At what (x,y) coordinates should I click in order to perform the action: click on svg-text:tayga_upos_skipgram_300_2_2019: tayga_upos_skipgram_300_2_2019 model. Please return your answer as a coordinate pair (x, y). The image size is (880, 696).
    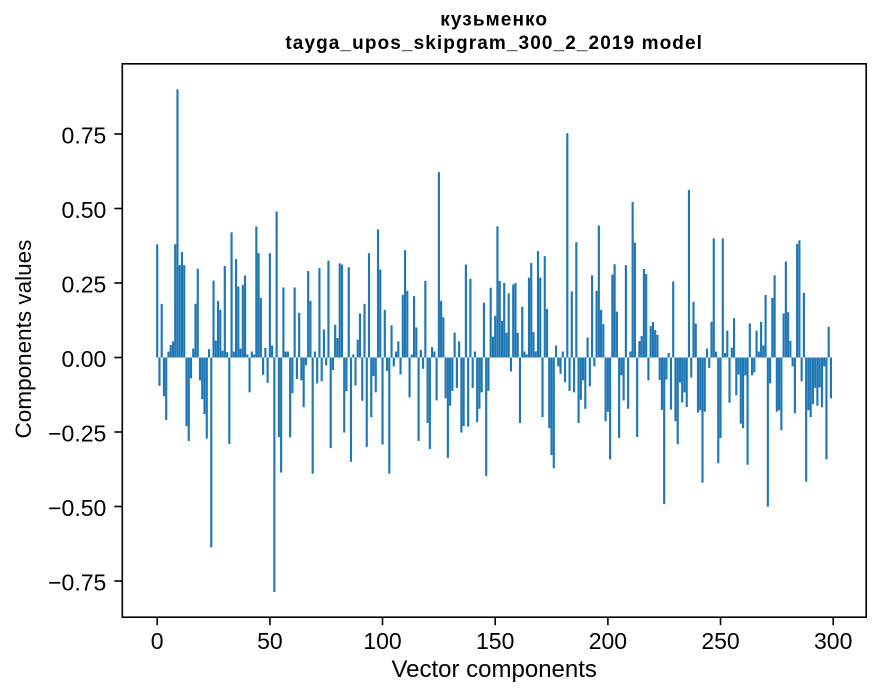
    Looking at the image, I should click on (494, 43).